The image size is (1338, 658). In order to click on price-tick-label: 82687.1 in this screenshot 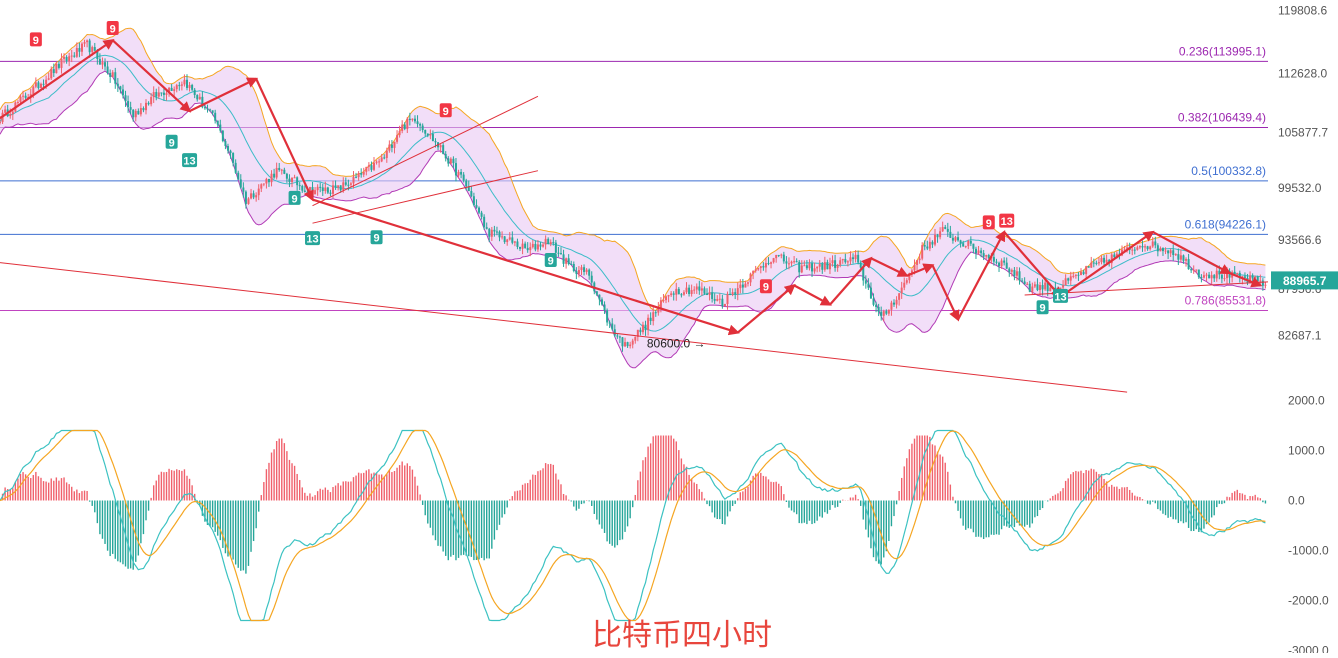, I will do `click(1300, 335)`.